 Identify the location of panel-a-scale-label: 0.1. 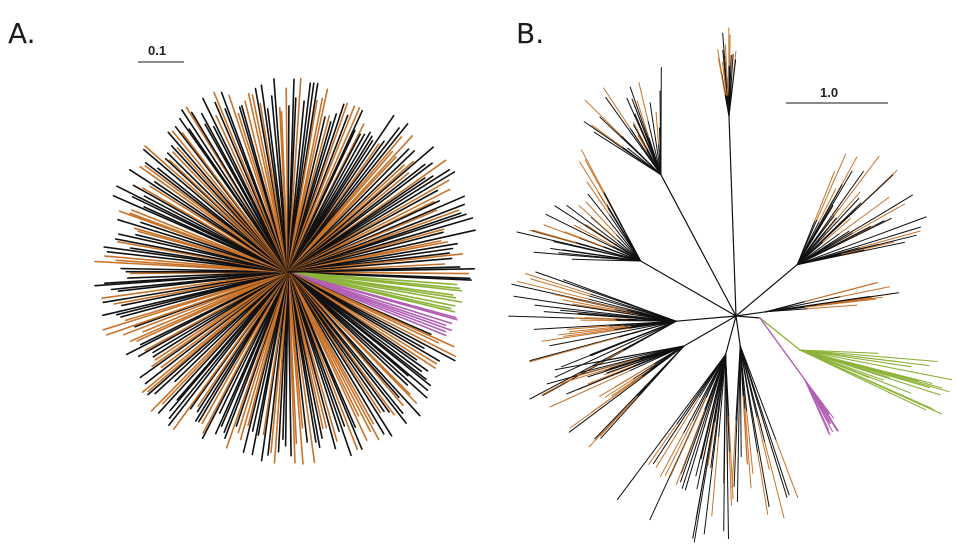
(157, 50).